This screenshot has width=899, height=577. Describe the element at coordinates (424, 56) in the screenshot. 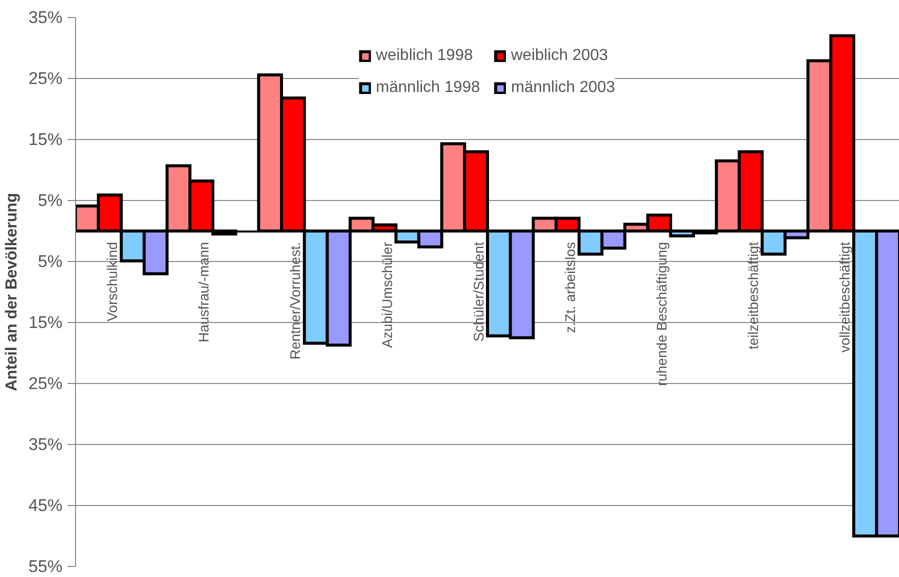

I see `legend-label: weiblich 1998` at that location.